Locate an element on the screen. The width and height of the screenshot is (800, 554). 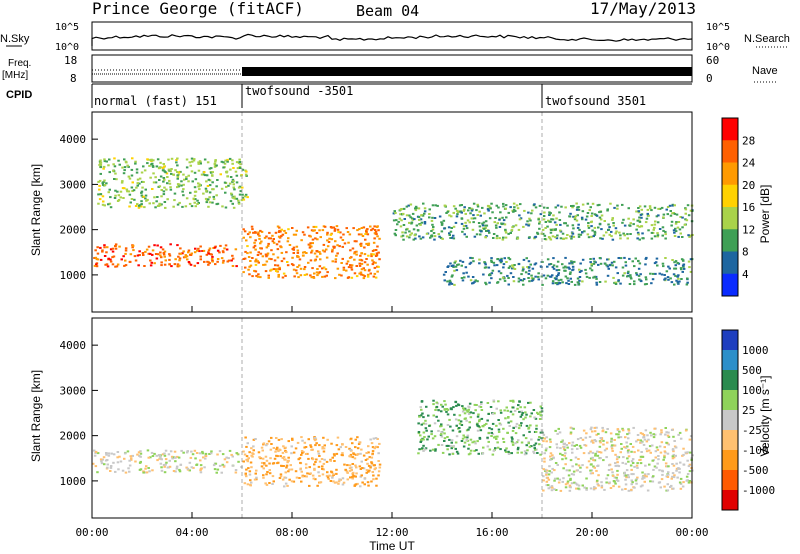
power-y-tick-label: 2000 is located at coordinates (73, 230).